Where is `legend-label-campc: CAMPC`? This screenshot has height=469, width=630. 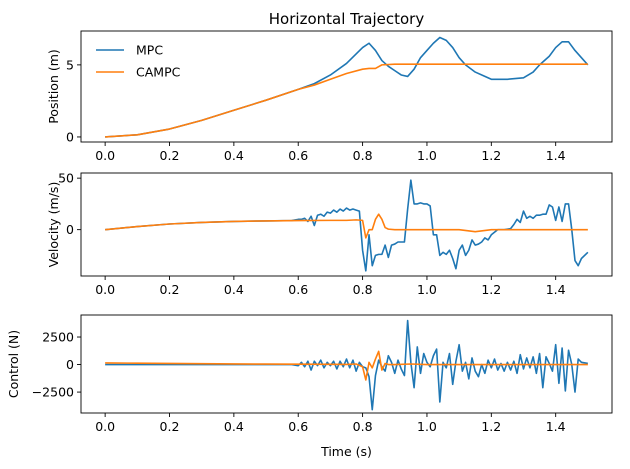
legend-label-campc: CAMPC is located at coordinates (158, 72).